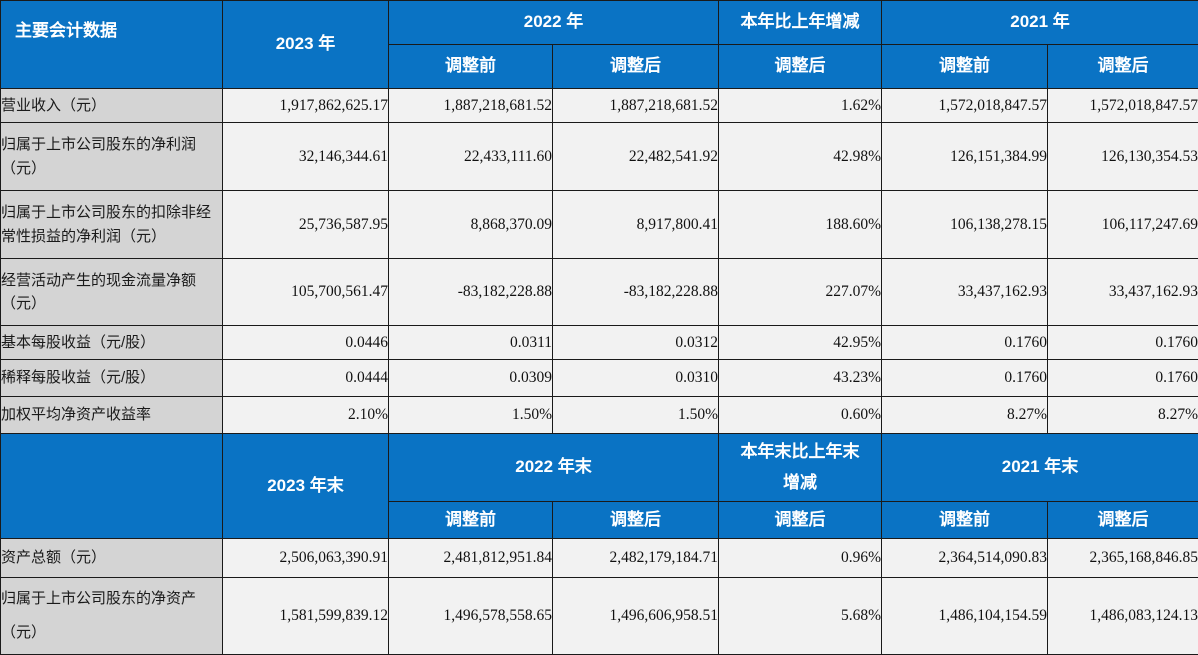  What do you see at coordinates (306, 292) in the screenshot?
I see `cell-2023: 105,700,561.47` at bounding box center [306, 292].